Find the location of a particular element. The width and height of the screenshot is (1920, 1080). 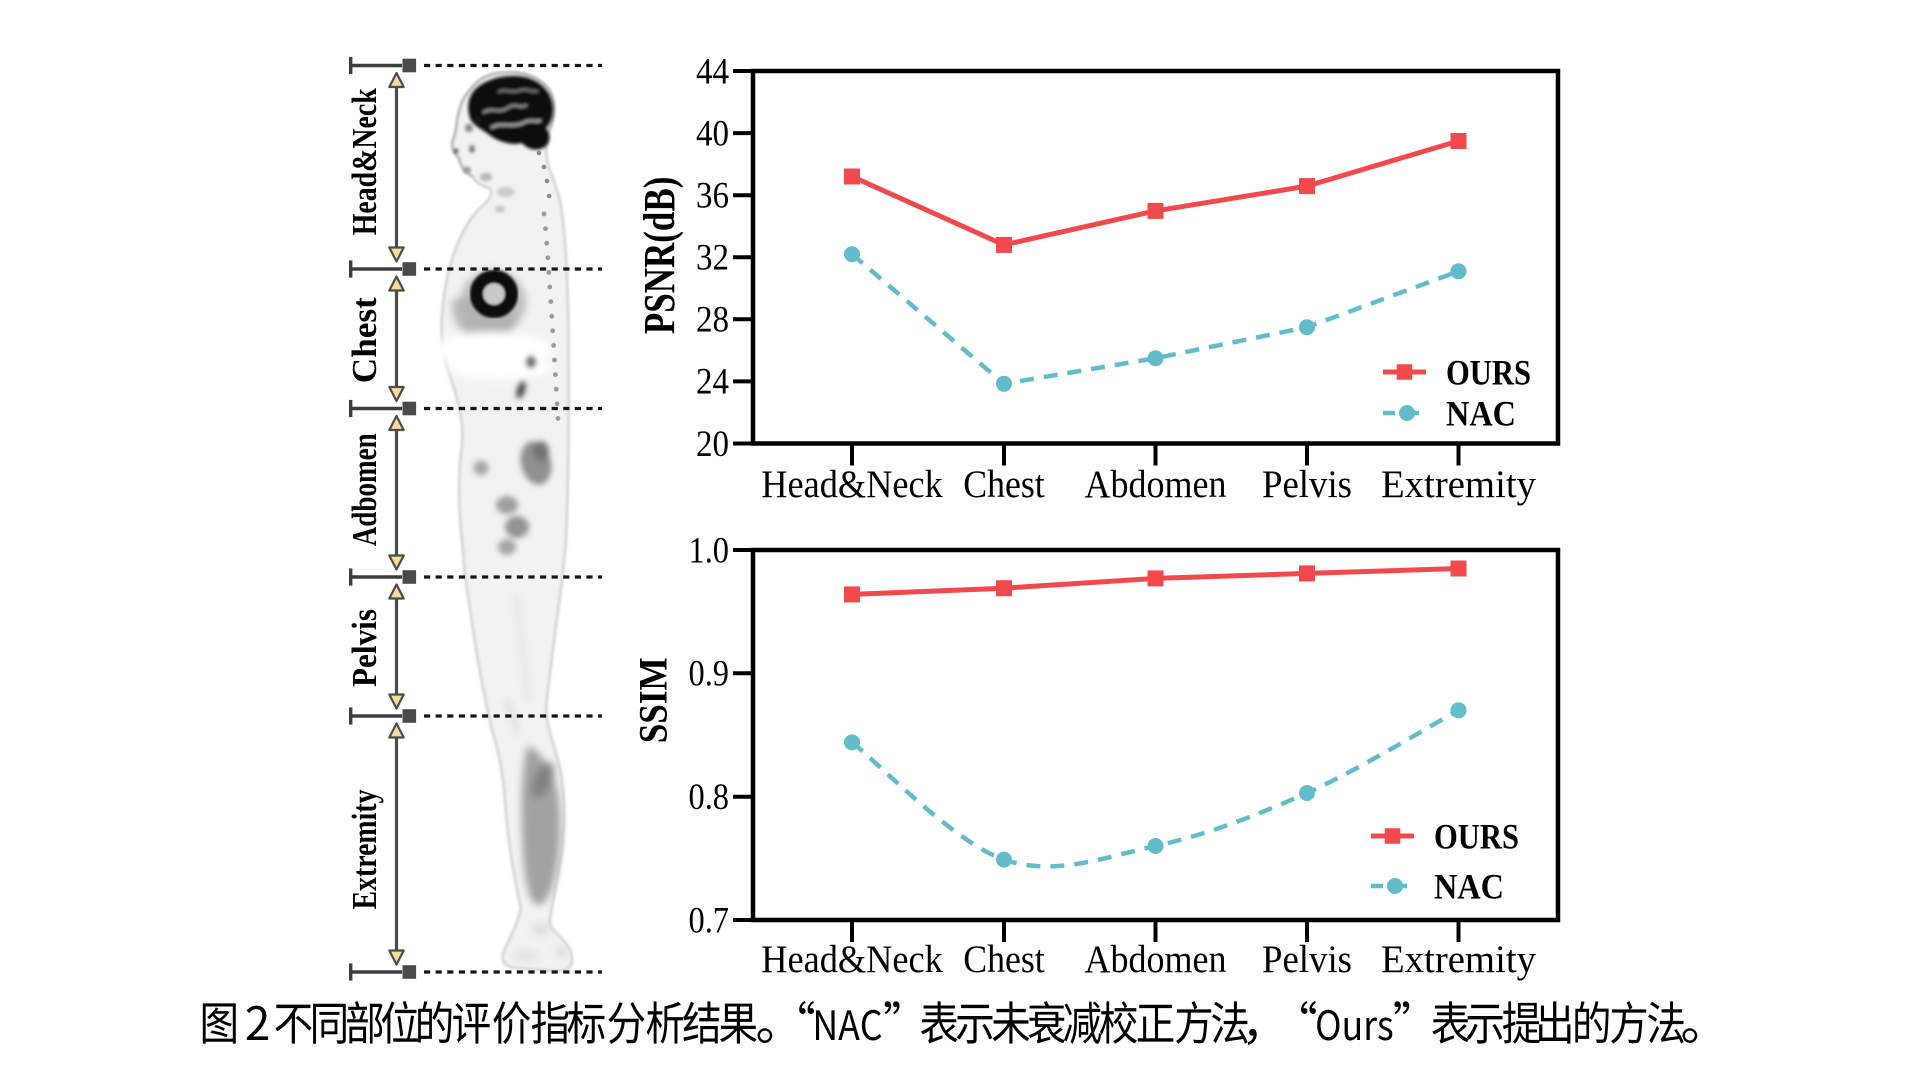

svg-text: 24 is located at coordinates (712, 381).